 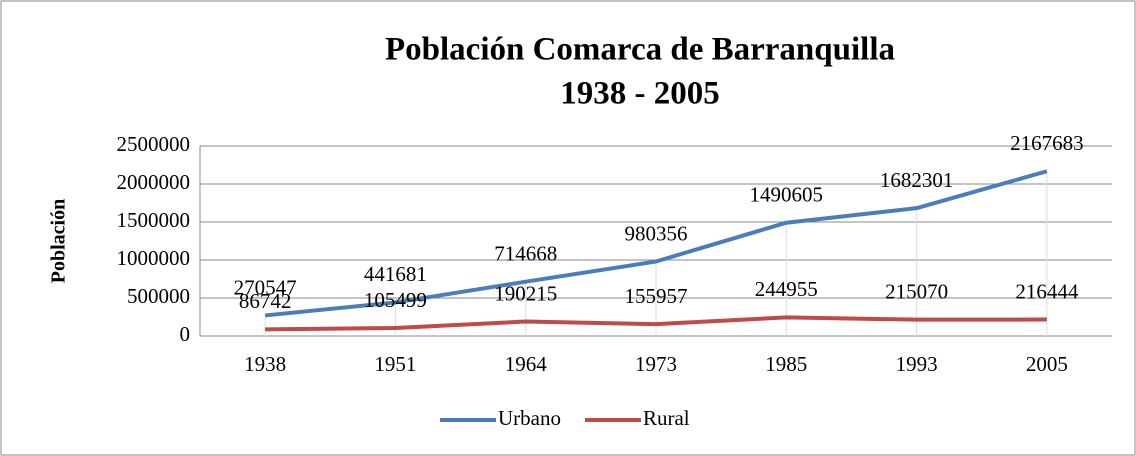 What do you see at coordinates (640, 94) in the screenshot?
I see `chart-title: 1938 - 2005` at bounding box center [640, 94].